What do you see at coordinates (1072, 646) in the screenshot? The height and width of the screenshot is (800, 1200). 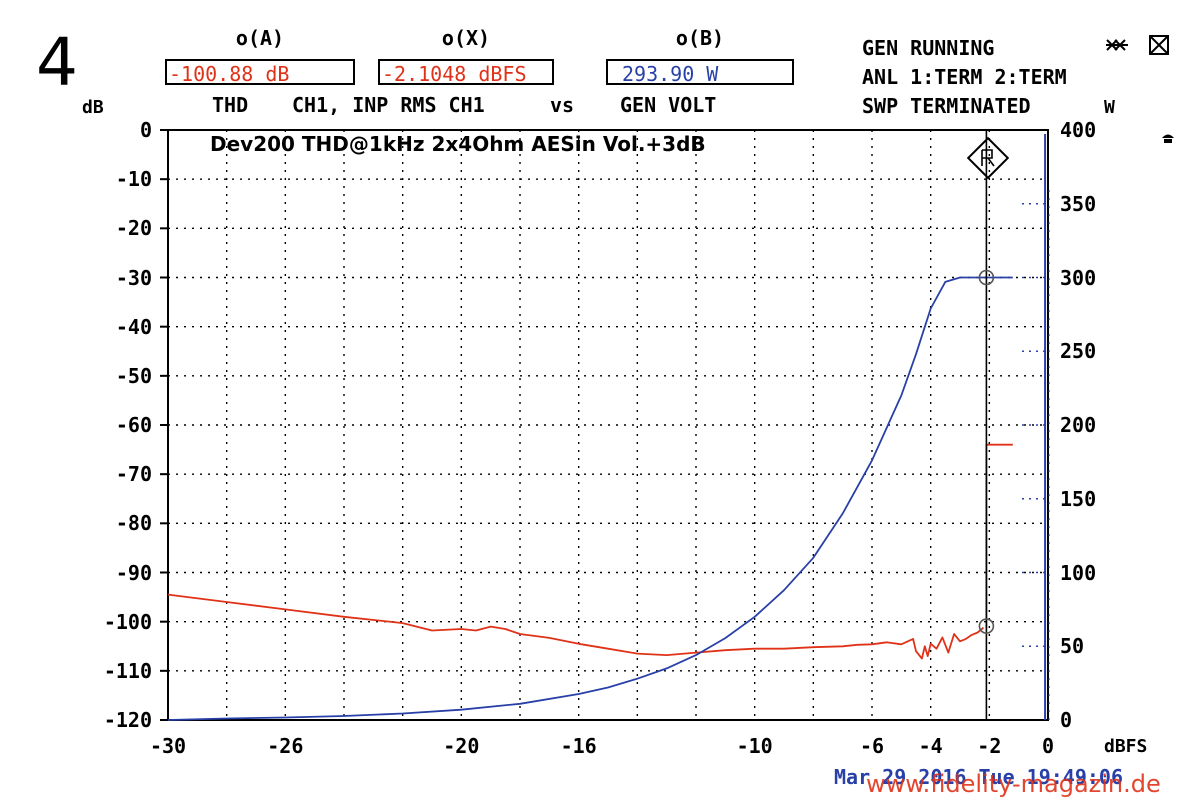 I see `right-tick-label: 50` at bounding box center [1072, 646].